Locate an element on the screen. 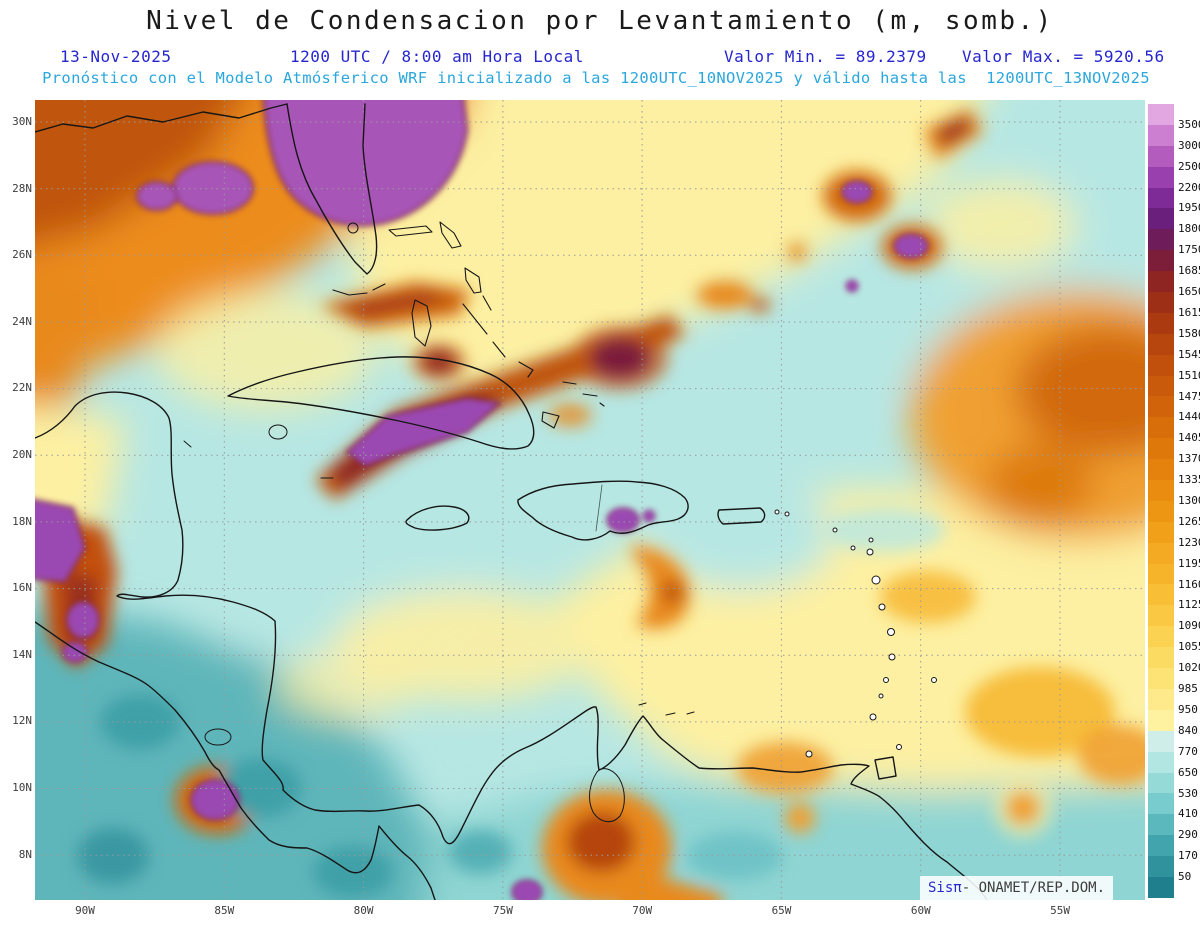 Image resolution: width=1200 pixels, height=927 pixels. lat-tick-label: 24N is located at coordinates (22, 321).